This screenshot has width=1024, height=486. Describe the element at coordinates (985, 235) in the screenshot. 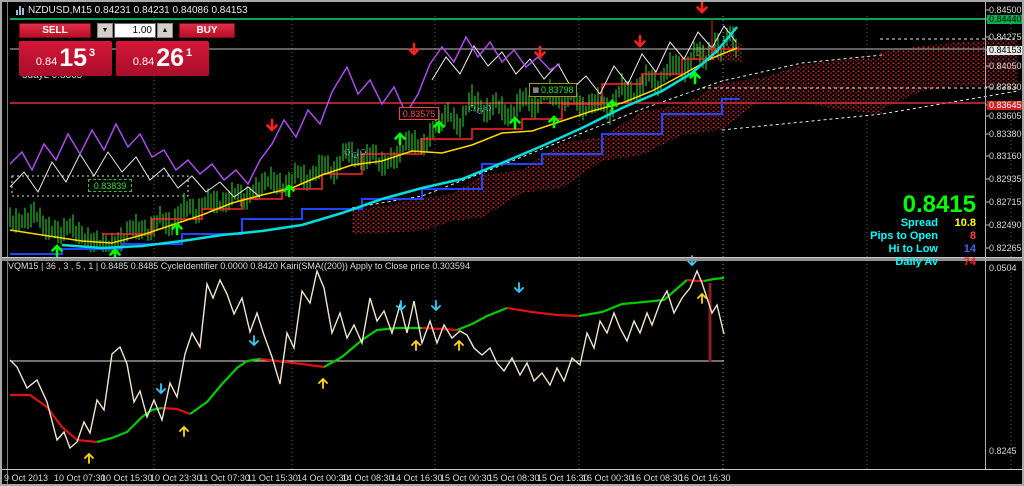

I see `price-axis-separator` at that location.